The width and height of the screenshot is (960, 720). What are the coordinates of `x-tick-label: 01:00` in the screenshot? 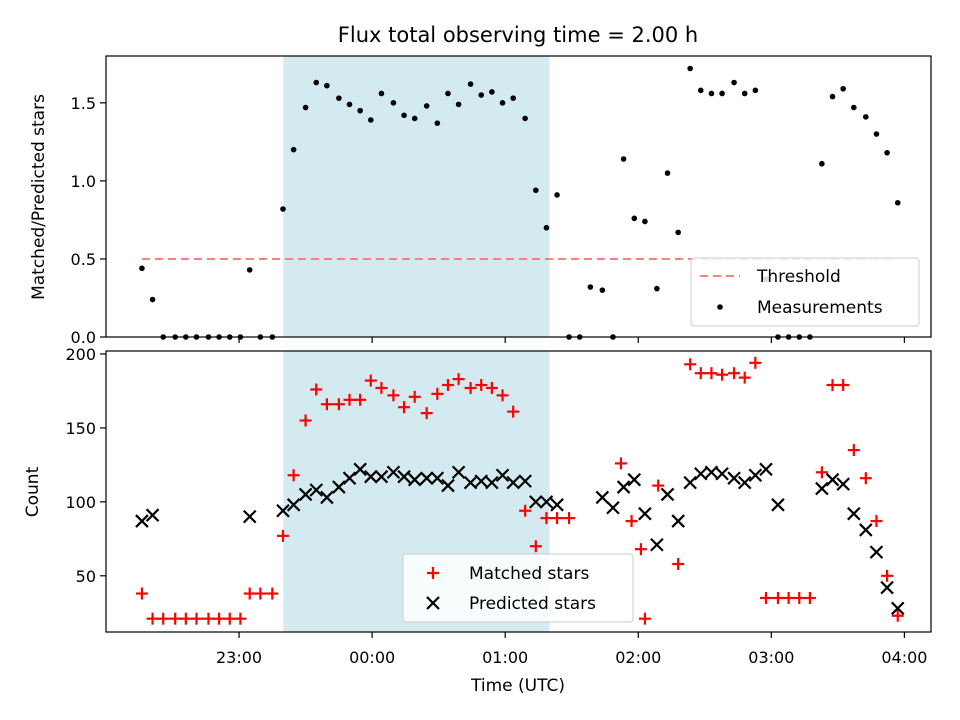 It's located at (505, 657).